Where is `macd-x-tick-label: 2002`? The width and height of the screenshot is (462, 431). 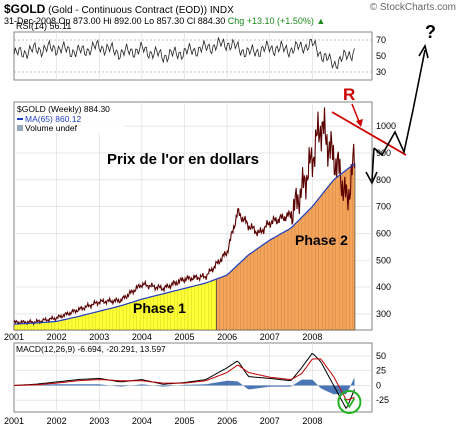 macd-x-tick-label: 2002 is located at coordinates (57, 421).